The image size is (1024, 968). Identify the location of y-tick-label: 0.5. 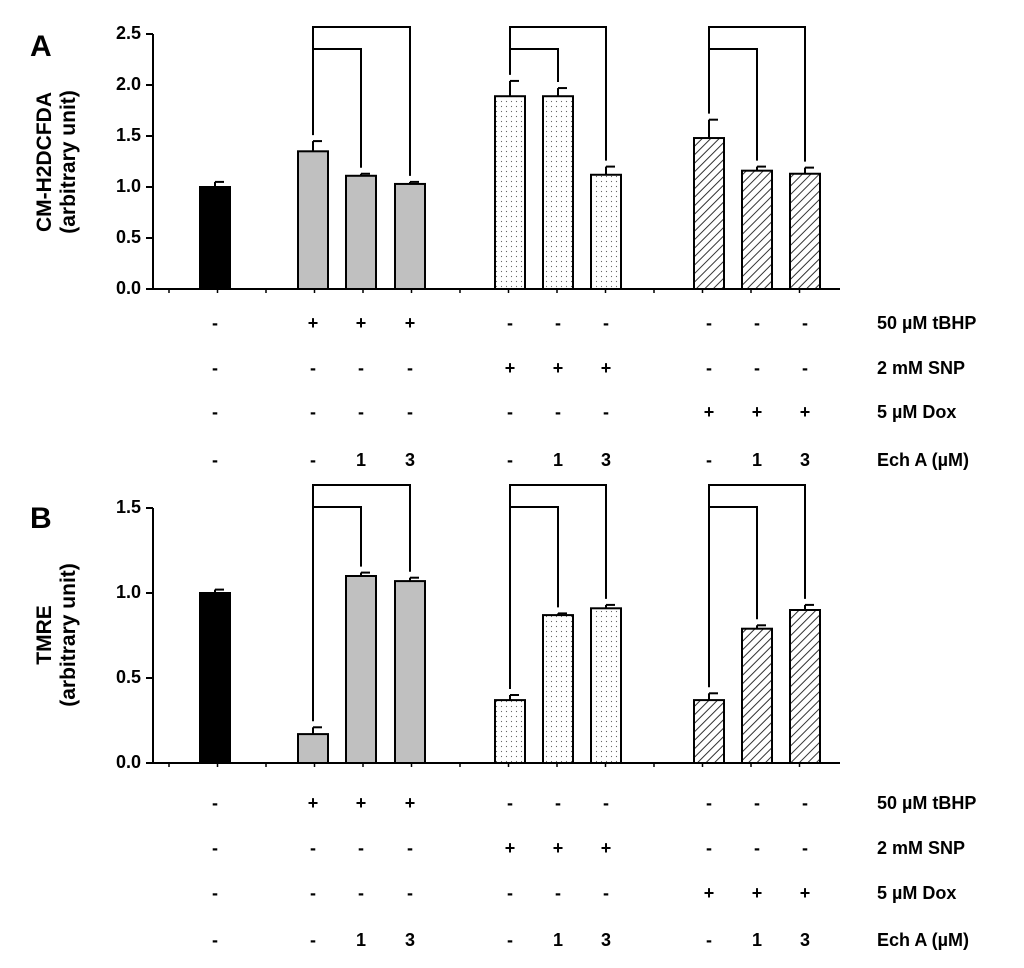
(128, 237).